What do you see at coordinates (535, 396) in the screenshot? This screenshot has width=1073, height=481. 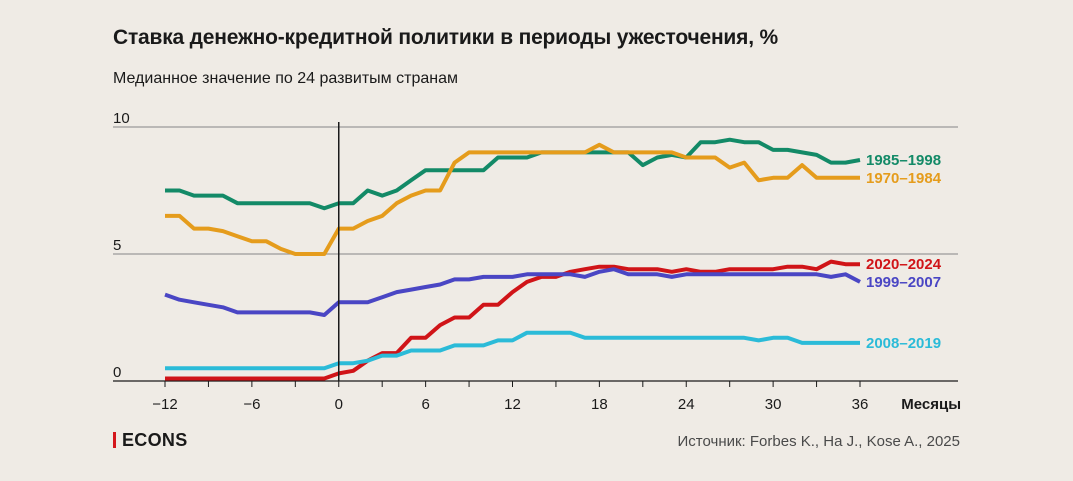 I see `x-axis: −12 −6 0 6 12 18 24 30 36` at bounding box center [535, 396].